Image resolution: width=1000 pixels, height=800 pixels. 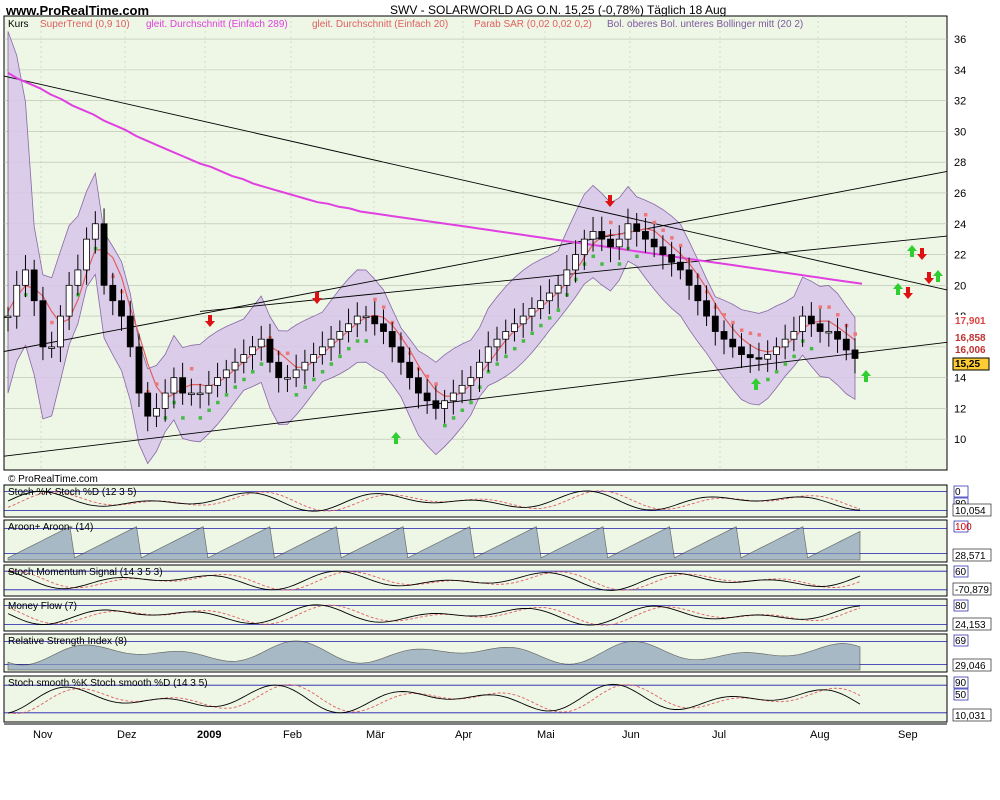 What do you see at coordinates (546, 735) in the screenshot?
I see `month-label: Mai` at bounding box center [546, 735].